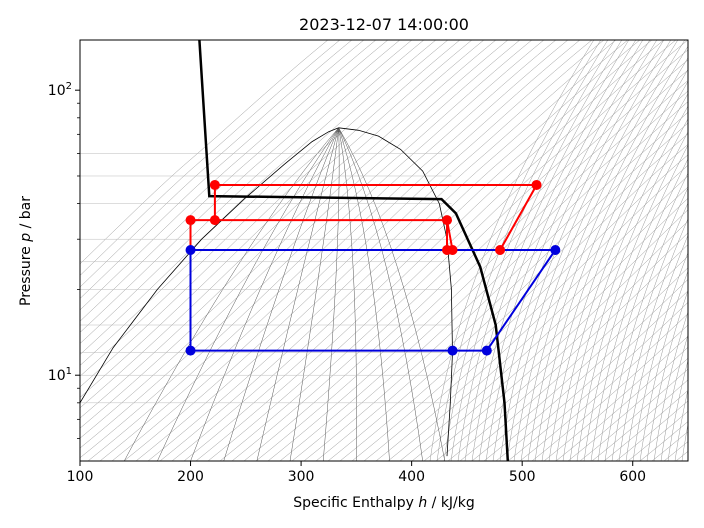 This screenshot has height=528, width=704. Describe the element at coordinates (411, 477) in the screenshot. I see `x-tick-label: 400` at that location.